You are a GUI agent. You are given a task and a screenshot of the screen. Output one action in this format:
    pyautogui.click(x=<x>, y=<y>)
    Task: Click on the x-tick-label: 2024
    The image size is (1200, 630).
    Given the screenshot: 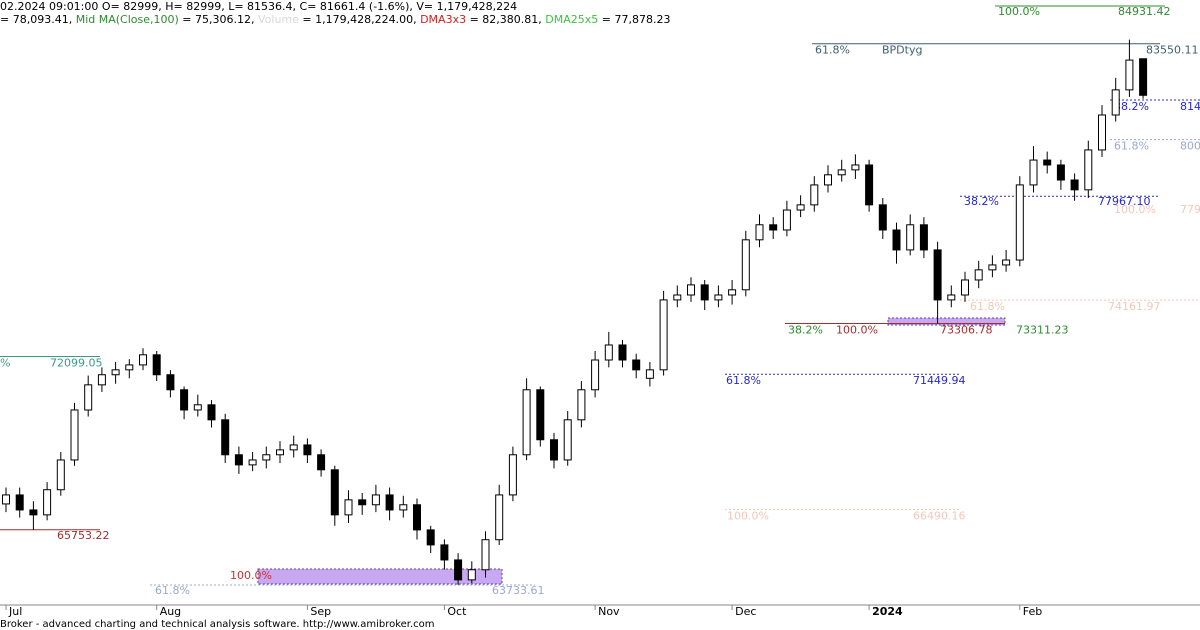 What is the action you would take?
    pyautogui.click(x=887, y=611)
    